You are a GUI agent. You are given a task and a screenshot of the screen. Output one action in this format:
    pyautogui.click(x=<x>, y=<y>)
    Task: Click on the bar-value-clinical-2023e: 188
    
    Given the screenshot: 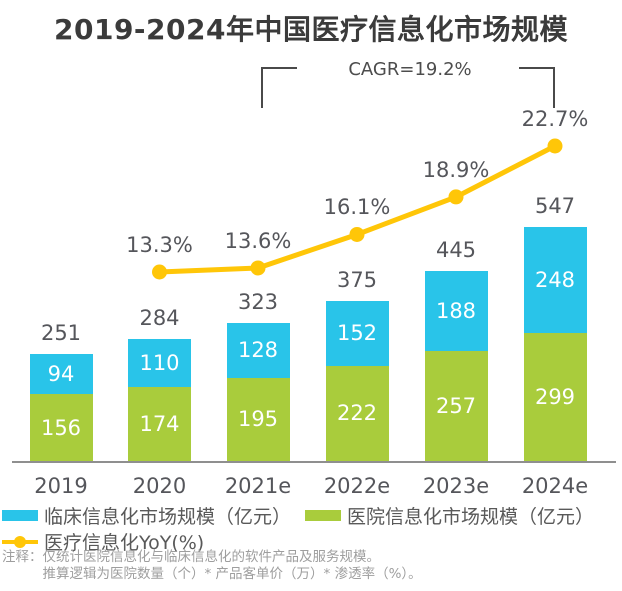 What is the action you would take?
    pyautogui.click(x=456, y=310)
    